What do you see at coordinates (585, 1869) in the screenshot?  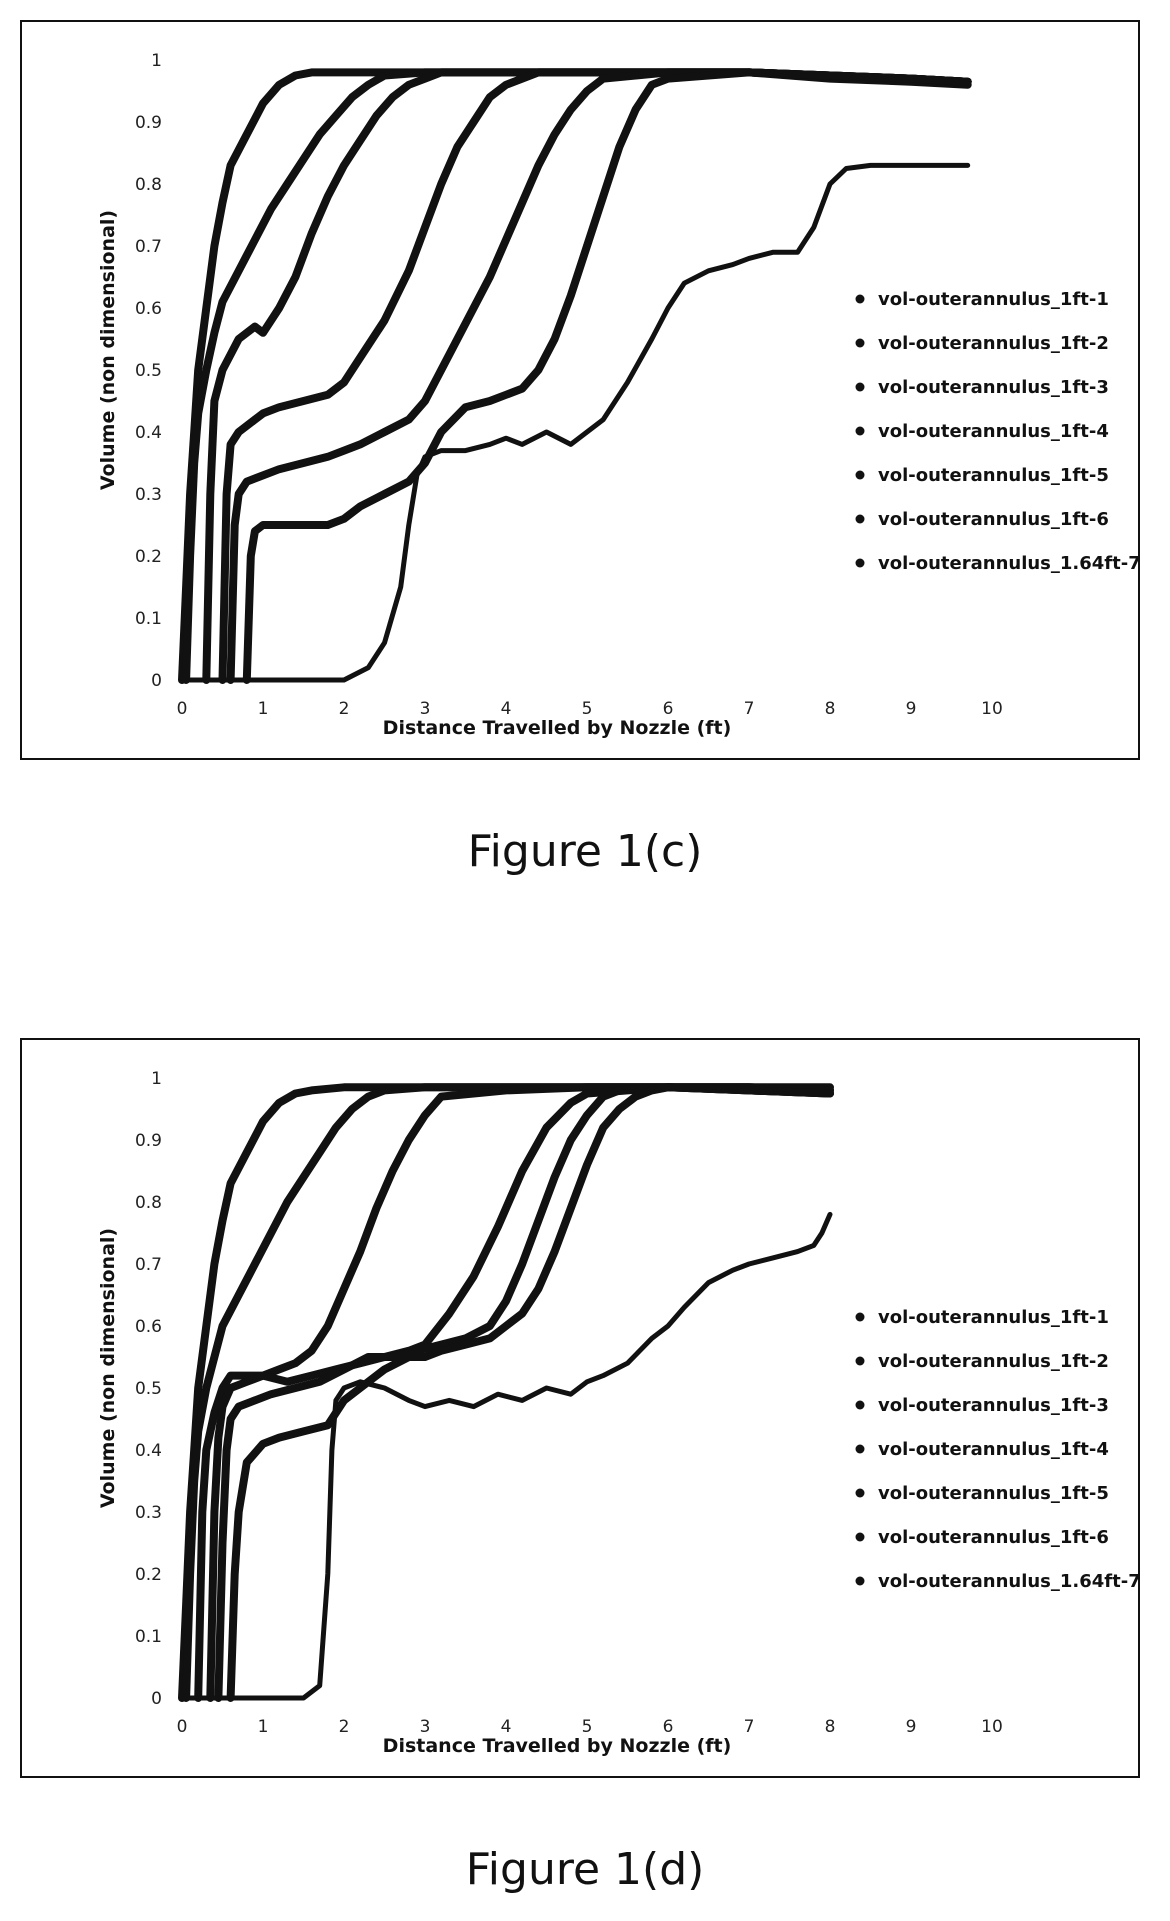 I see `figure-caption-d: Figure 1(d)` at bounding box center [585, 1869].